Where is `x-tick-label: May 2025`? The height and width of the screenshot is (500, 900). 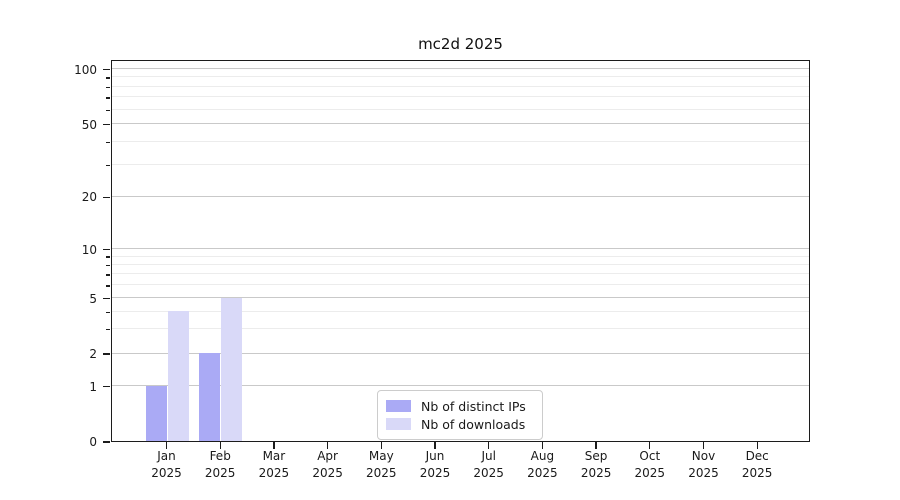
x-tick-label: May 2025 is located at coordinates (381, 465).